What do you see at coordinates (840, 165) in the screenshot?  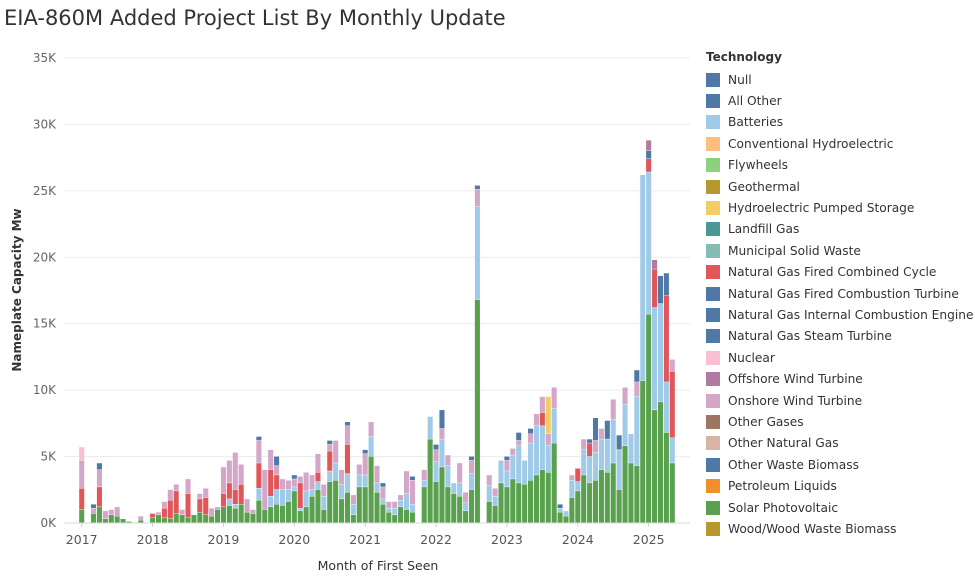 I see `legend-item: Flywheels` at bounding box center [840, 165].